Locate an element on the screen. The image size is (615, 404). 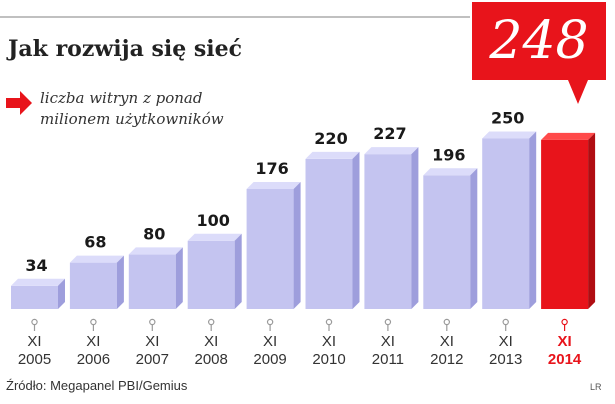
bar-side-2010 is located at coordinates (356, 230).